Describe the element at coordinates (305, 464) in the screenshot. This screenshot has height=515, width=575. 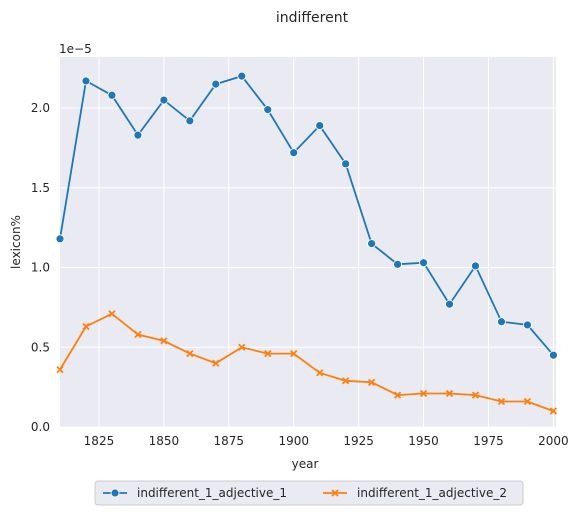
I see `x-axis-label: year` at that location.